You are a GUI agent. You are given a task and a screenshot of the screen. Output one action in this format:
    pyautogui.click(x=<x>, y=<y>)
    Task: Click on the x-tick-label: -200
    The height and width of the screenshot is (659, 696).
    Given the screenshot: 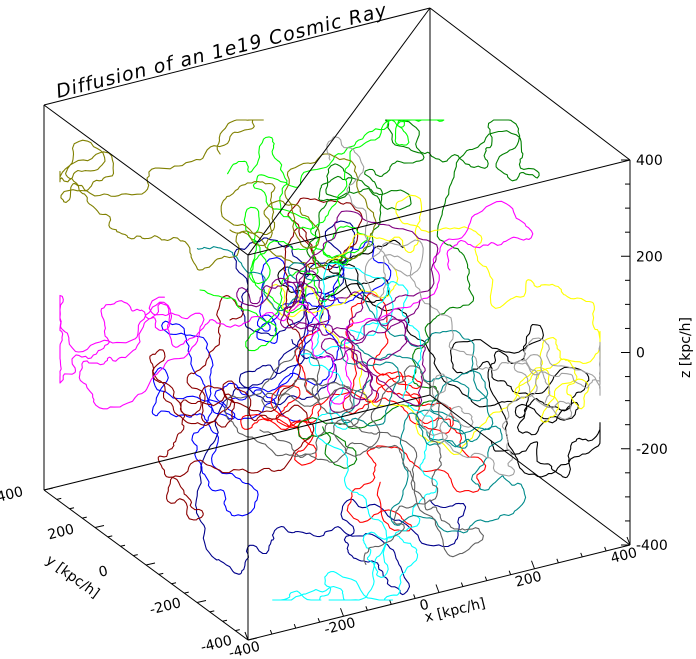 What is the action you would take?
    pyautogui.click(x=340, y=626)
    